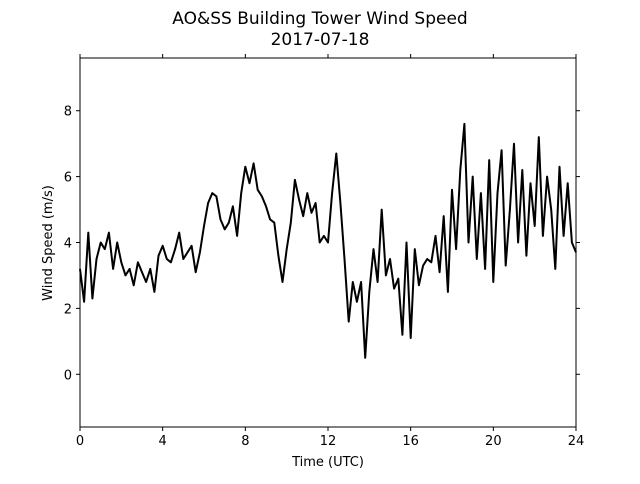 Image resolution: width=640 pixels, height=484 pixels. I want to click on y-tick-label: 2, so click(68, 309).